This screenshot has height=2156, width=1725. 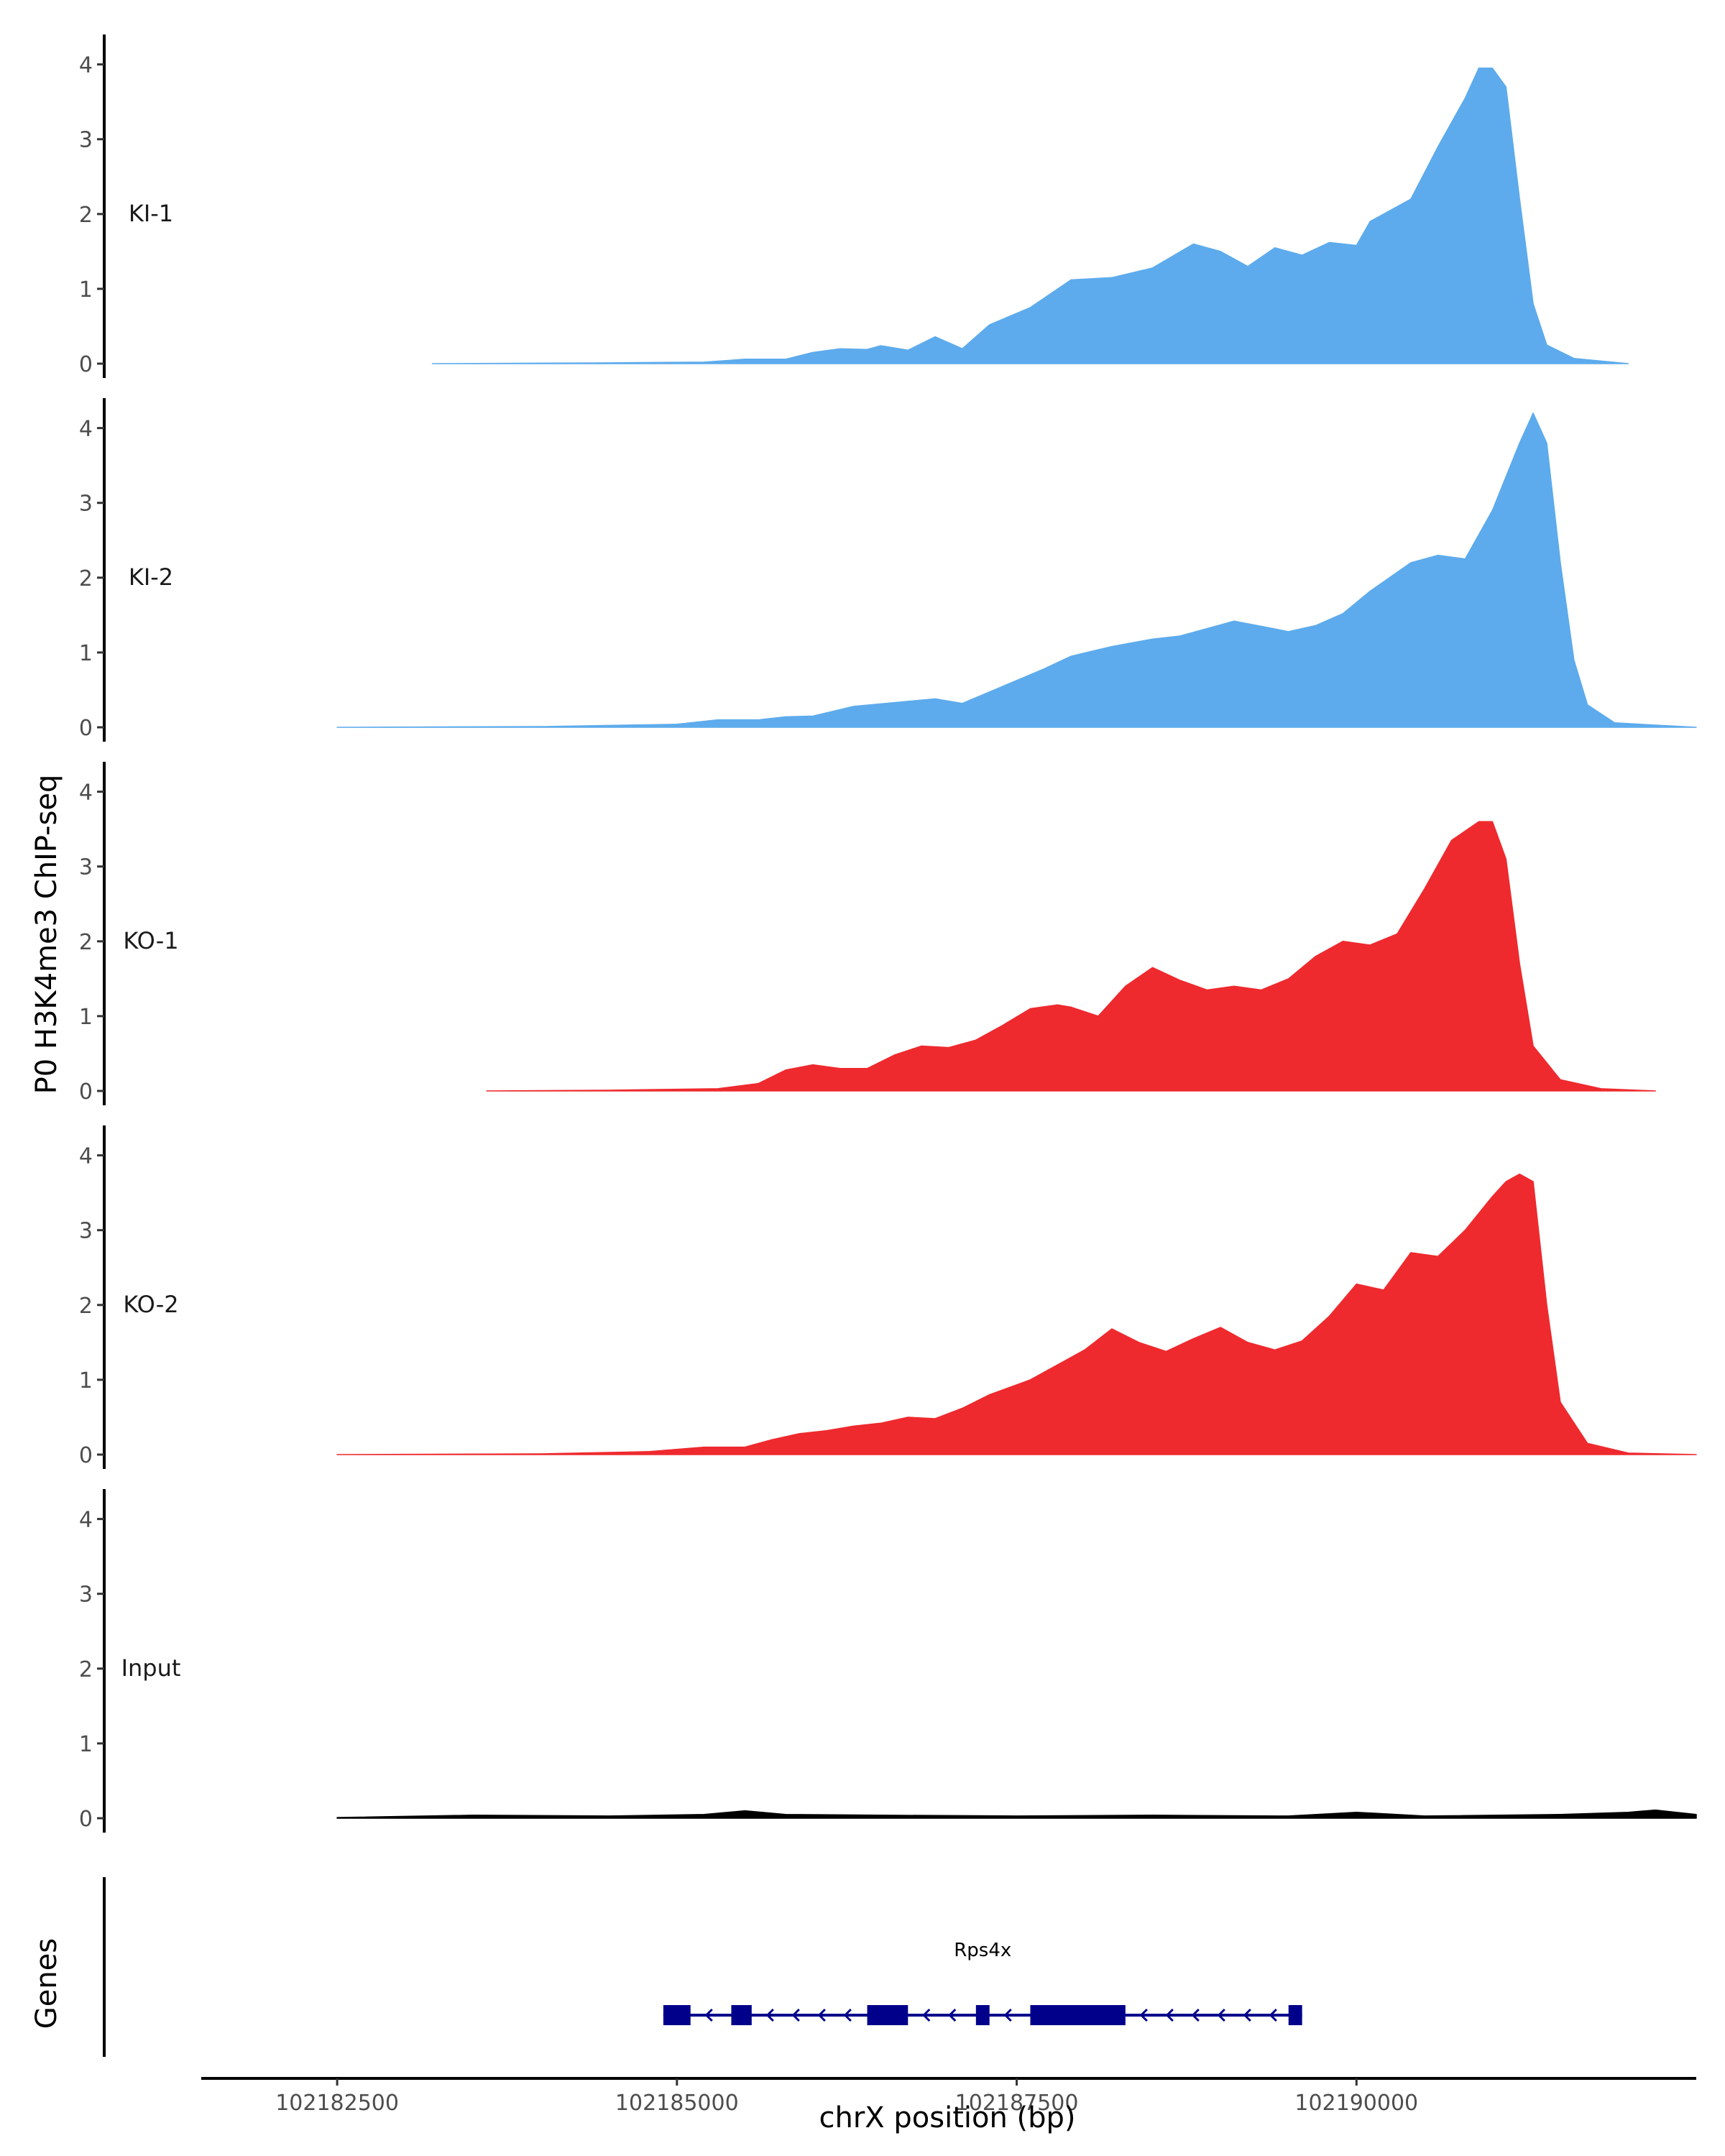 I want to click on track-ko-1: 0 1 2 3 4 KO-1, so click(x=868, y=934).